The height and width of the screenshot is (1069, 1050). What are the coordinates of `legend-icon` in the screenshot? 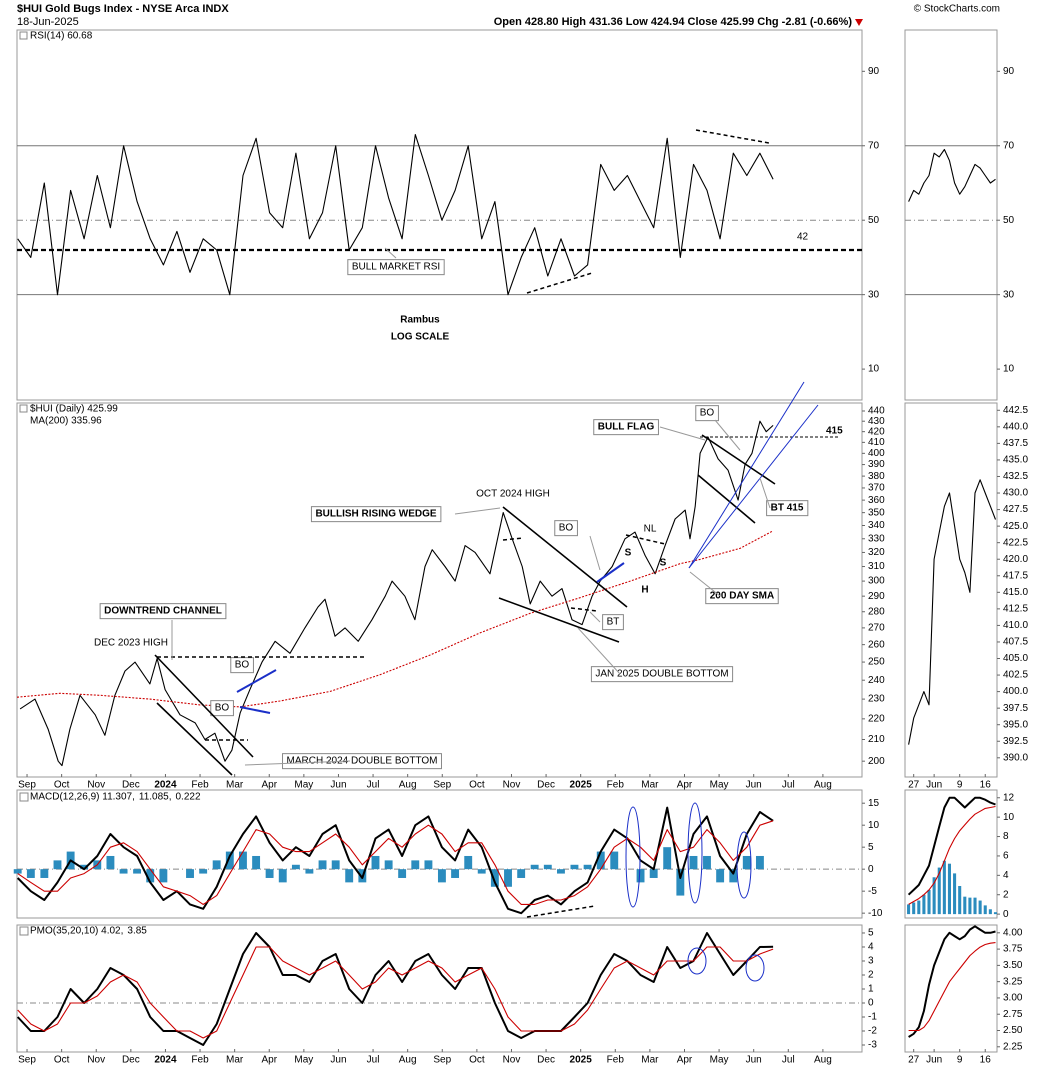 It's located at (24, 797).